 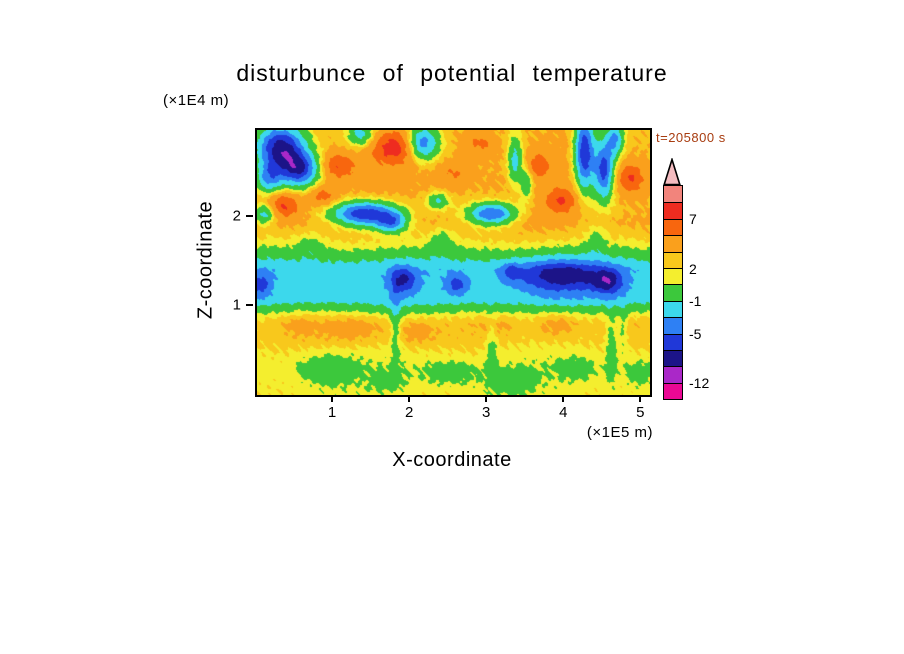 What do you see at coordinates (486, 412) in the screenshot?
I see `x-tick-label: 3` at bounding box center [486, 412].